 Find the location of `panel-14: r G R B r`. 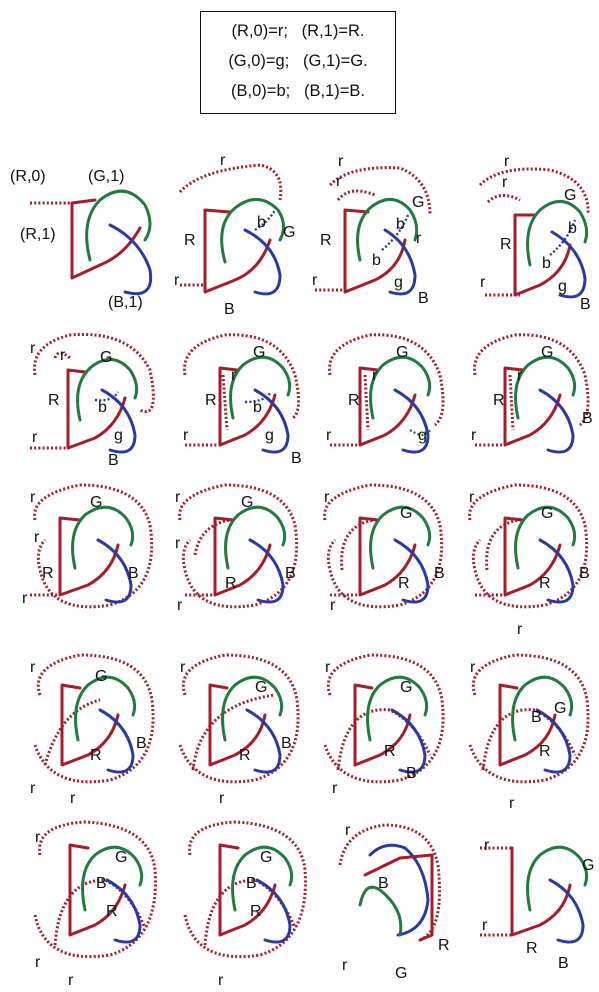

panel-14: r G R B r is located at coordinates (239, 730).